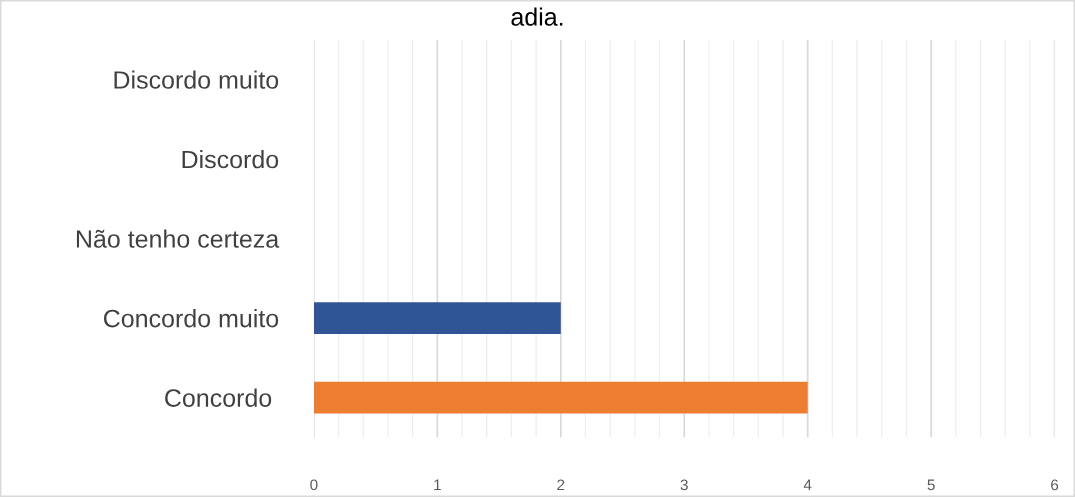 This screenshot has width=1075, height=497. I want to click on y-tick-label: Não tenho certeza, so click(178, 238).